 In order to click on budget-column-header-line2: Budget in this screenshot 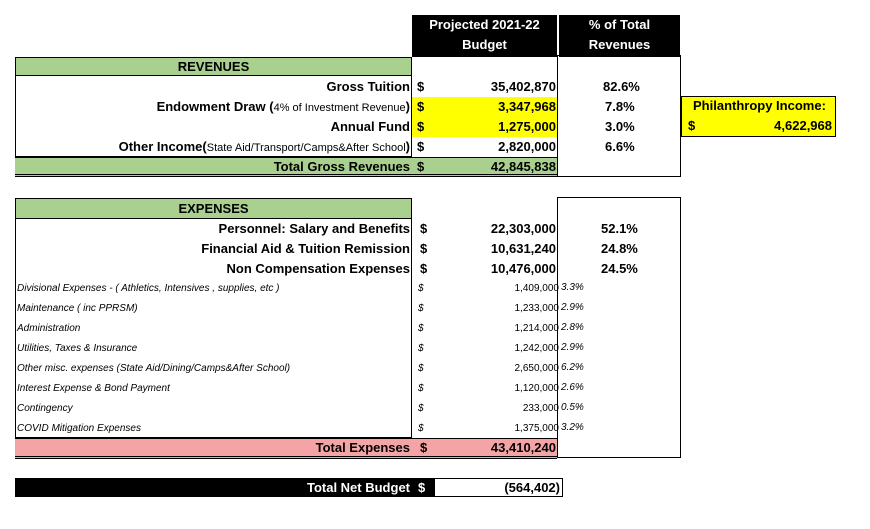, I will do `click(484, 44)`.